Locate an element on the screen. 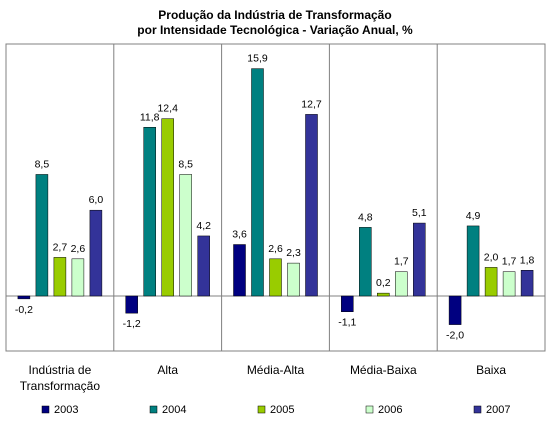  data-label: 15,9 is located at coordinates (257, 59).